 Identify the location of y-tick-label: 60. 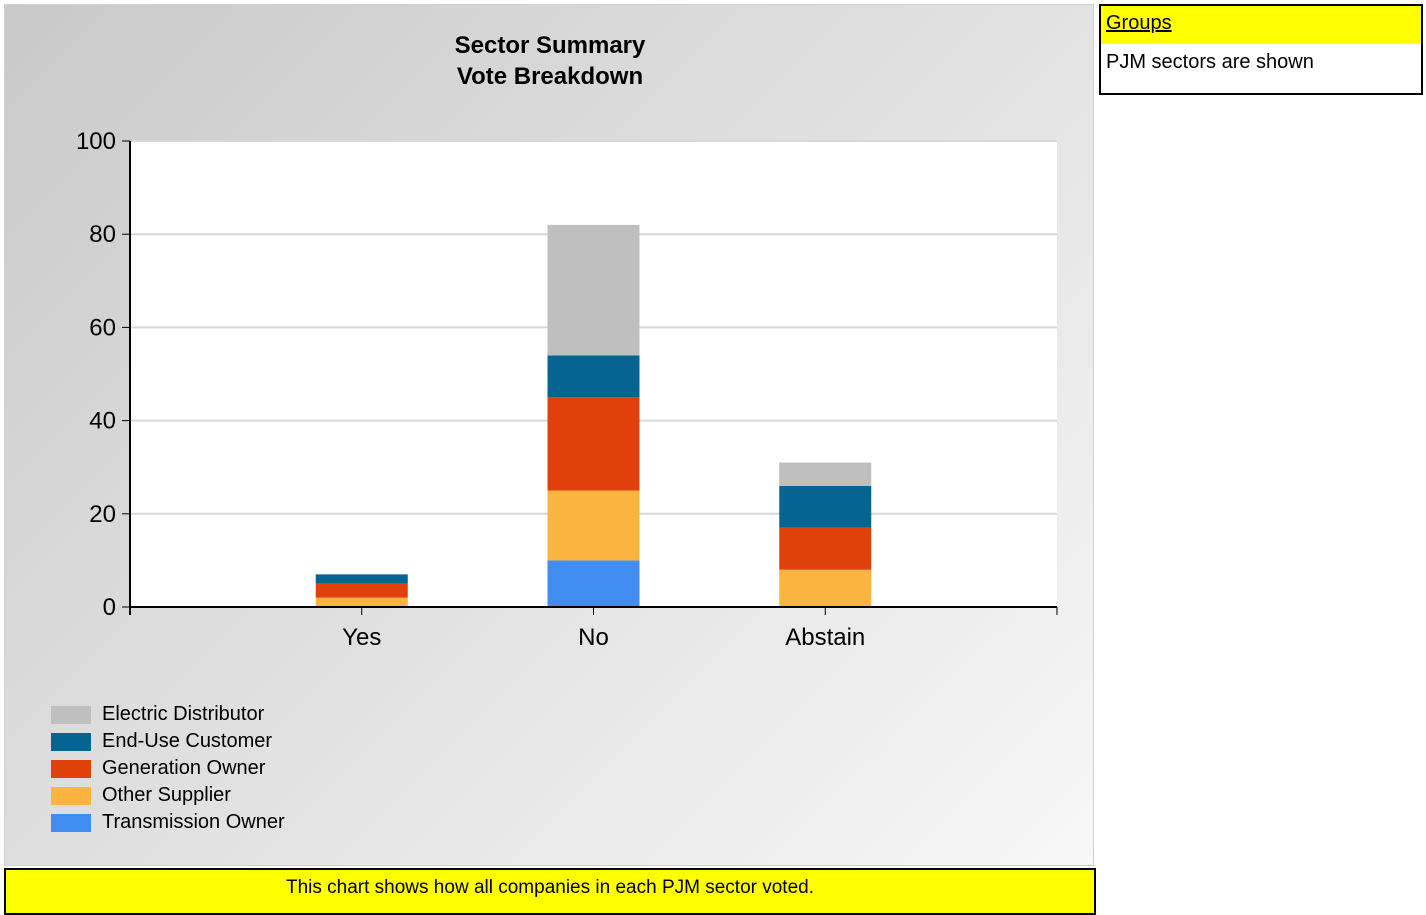
(102, 327).